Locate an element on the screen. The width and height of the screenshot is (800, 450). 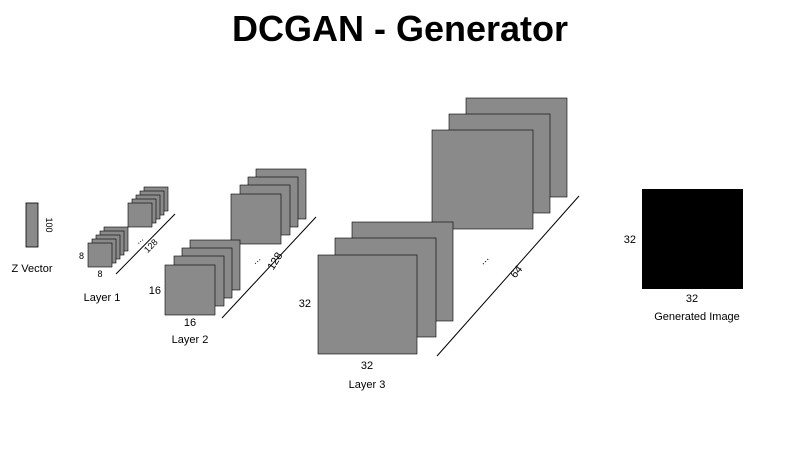
layer-2-caption: Layer 2 is located at coordinates (190, 340).